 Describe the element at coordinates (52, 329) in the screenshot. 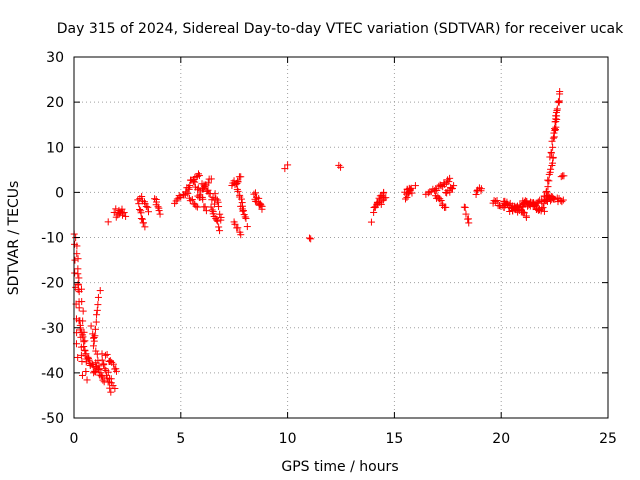

I see `y-tick-label: -30` at that location.